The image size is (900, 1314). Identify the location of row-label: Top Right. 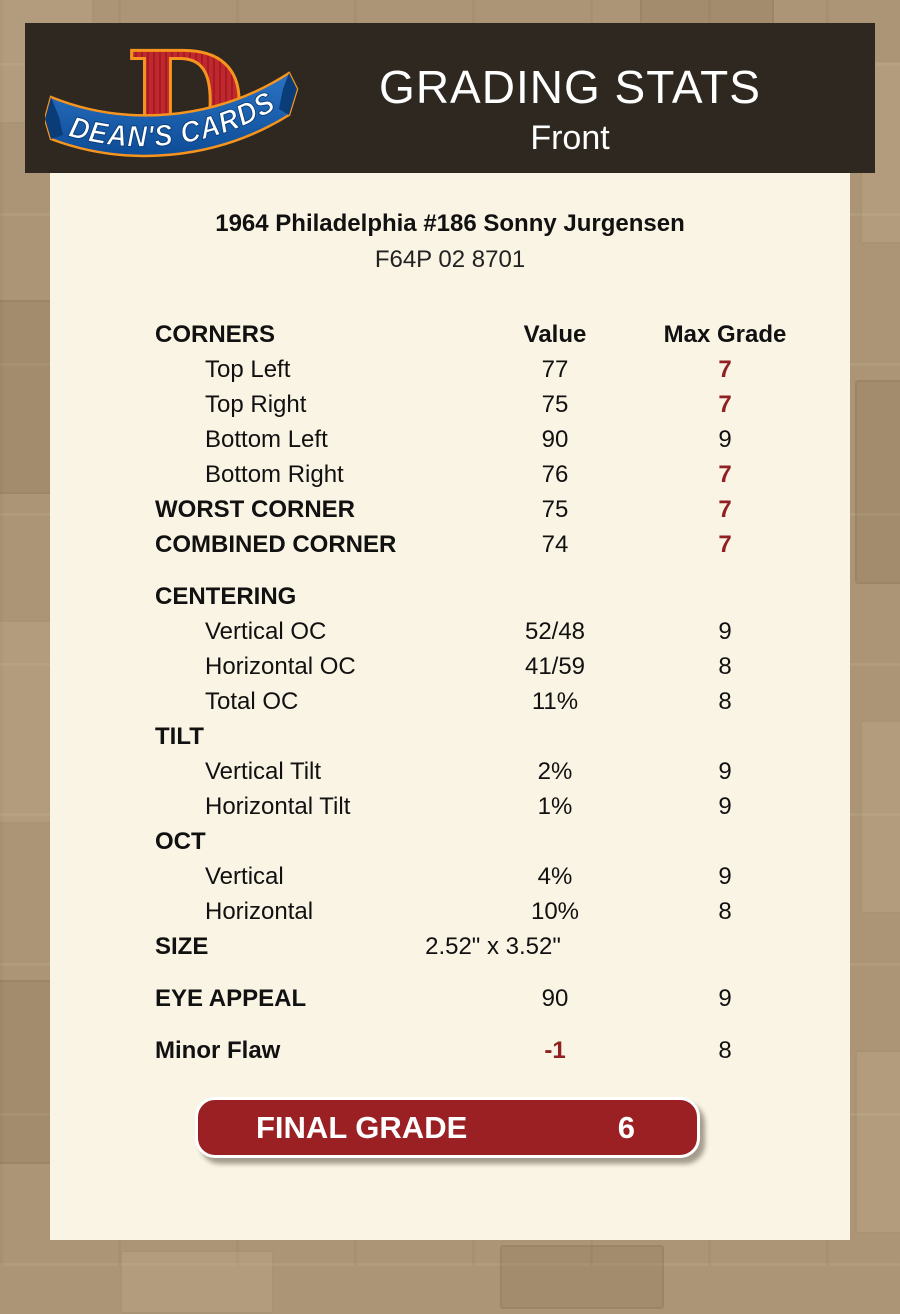
(256, 404).